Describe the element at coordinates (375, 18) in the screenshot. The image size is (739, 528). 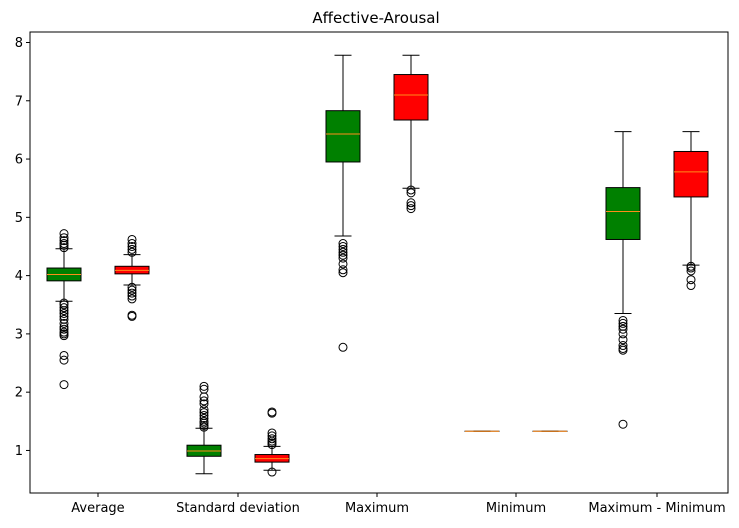
I see `chart-title: Affective-Arousal` at that location.